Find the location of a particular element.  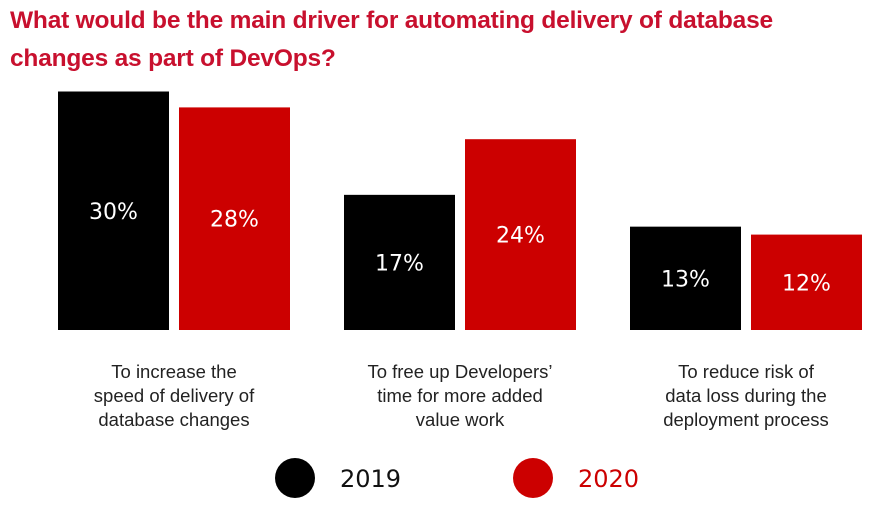

category-label-line: time for more added is located at coordinates (460, 395).